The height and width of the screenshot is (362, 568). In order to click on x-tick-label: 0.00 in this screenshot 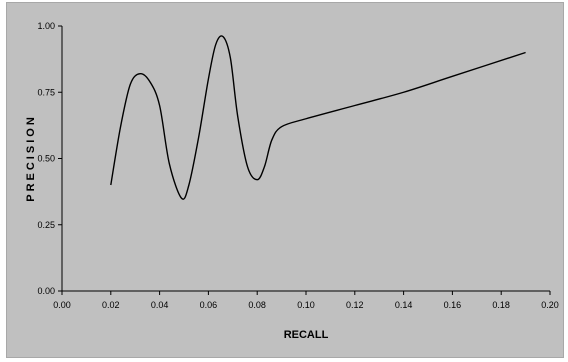, I will do `click(62, 305)`.